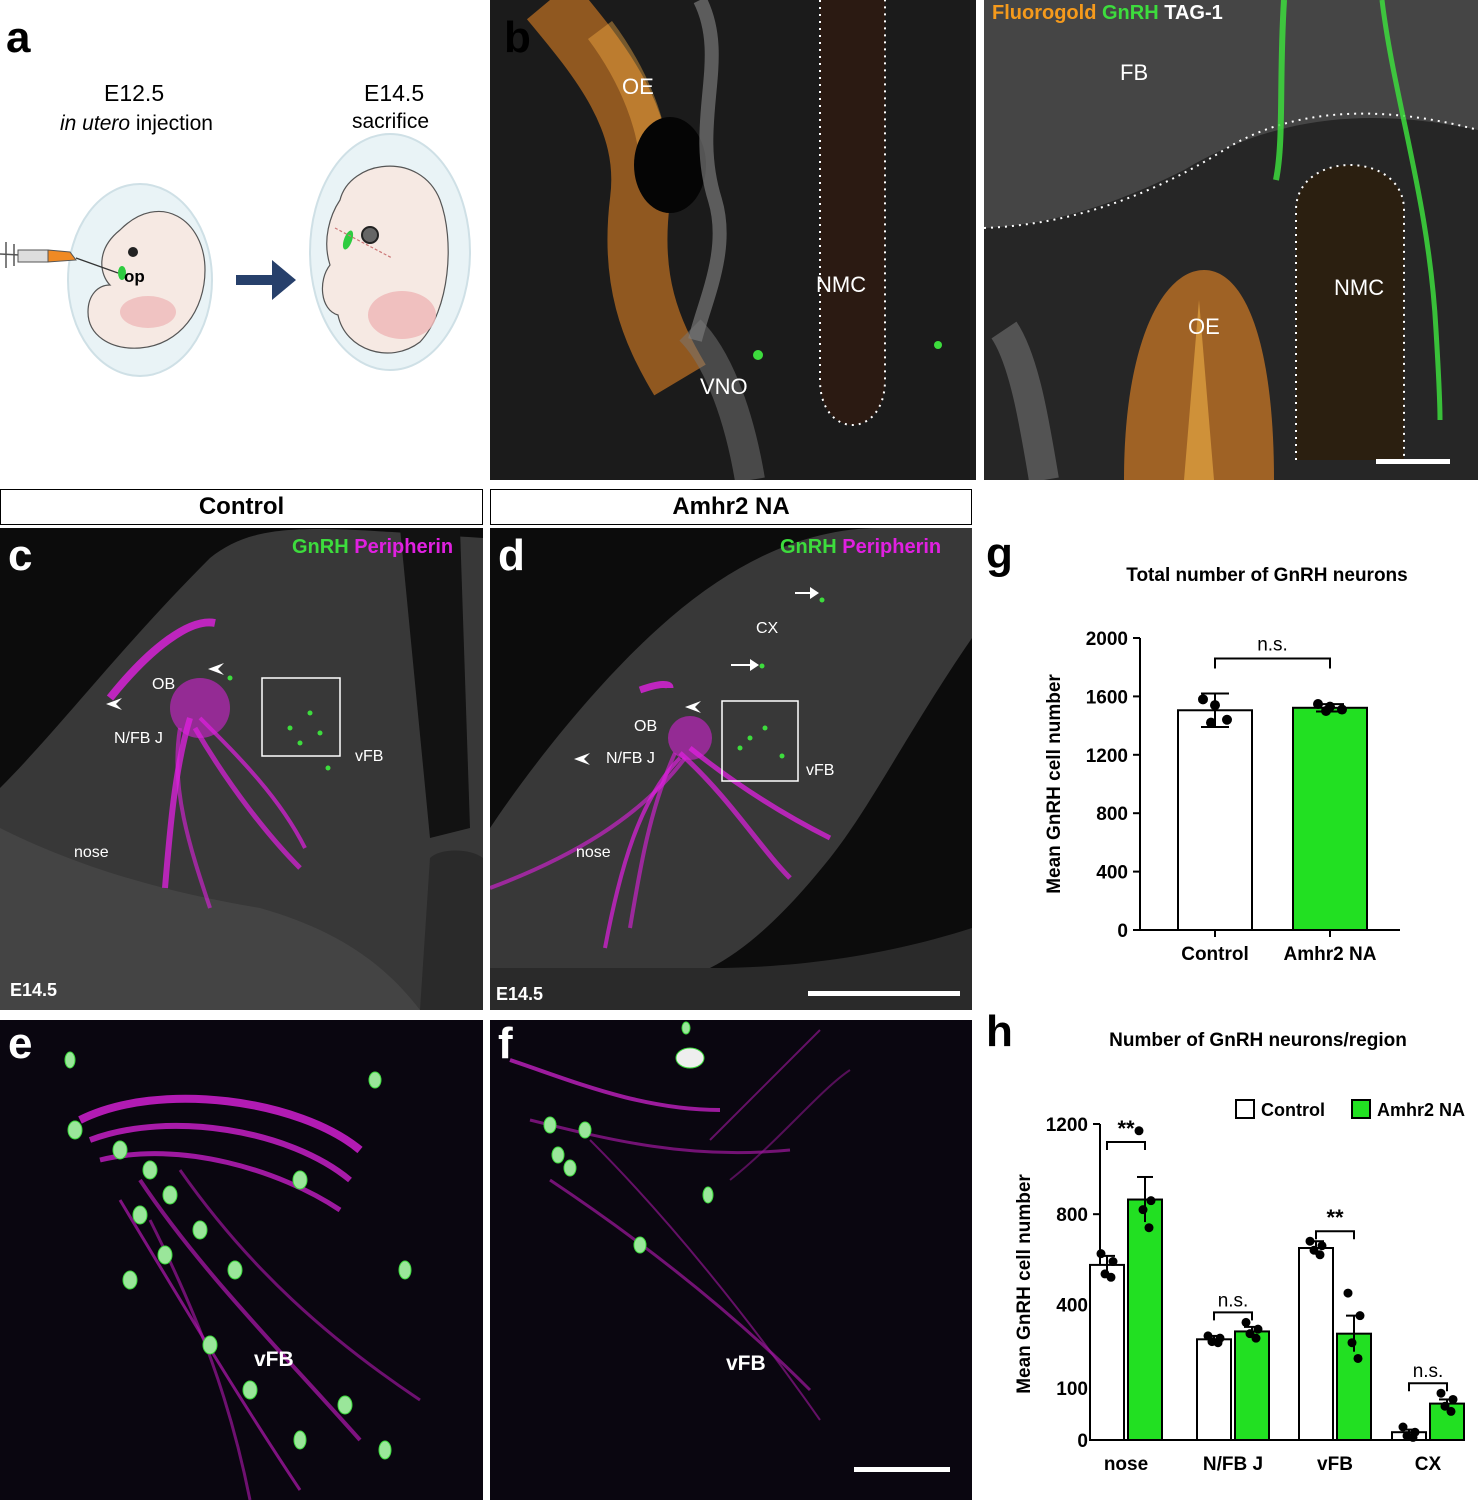  I want to click on nfbj-label-c: N/FB J, so click(138, 738).